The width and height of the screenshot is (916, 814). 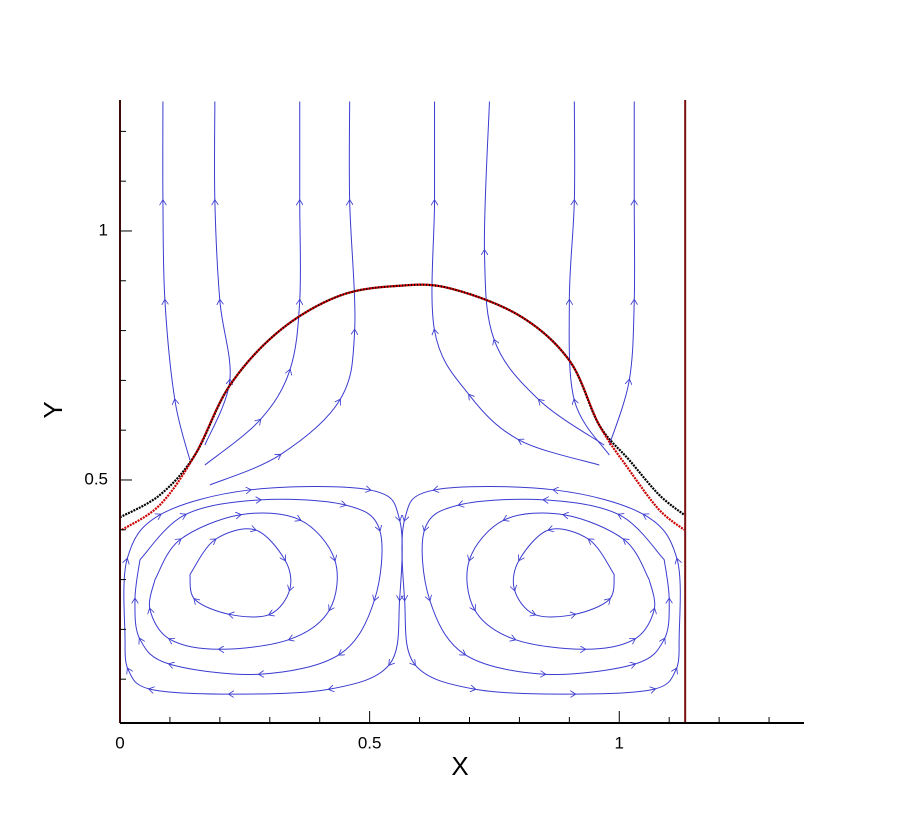 I want to click on y-tick-label: 0.5, so click(x=96, y=478).